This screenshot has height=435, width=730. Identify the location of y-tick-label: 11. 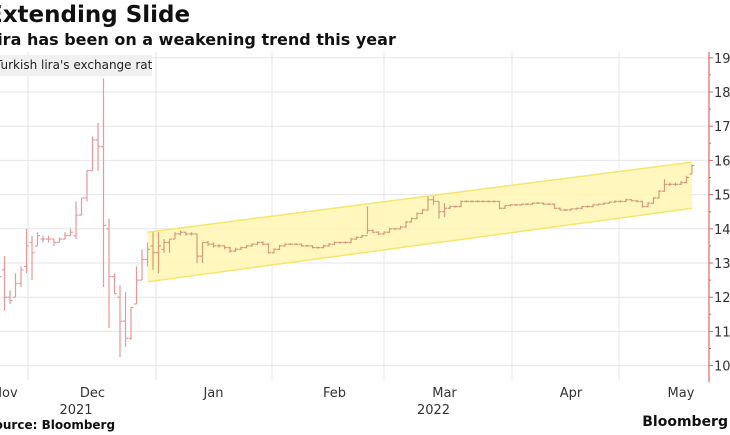
(722, 332).